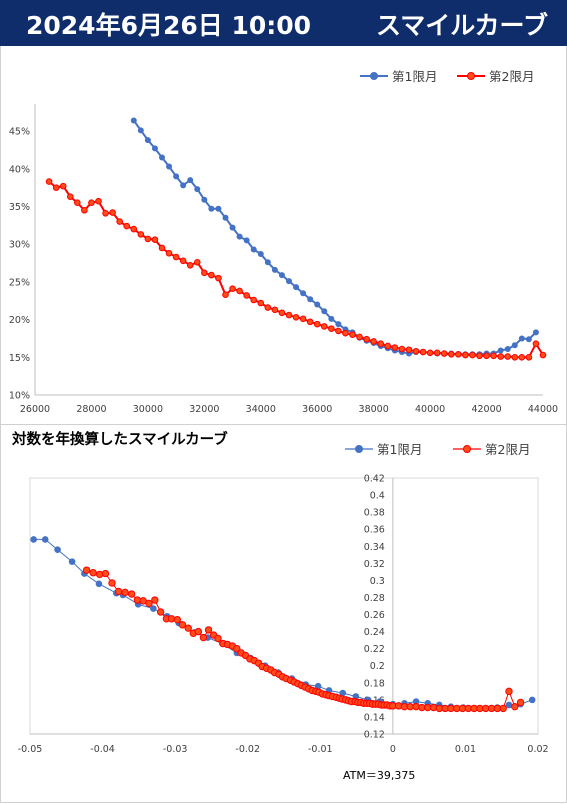 This screenshot has height=804, width=567. I want to click on y-tick-label: 10%, so click(19, 396).